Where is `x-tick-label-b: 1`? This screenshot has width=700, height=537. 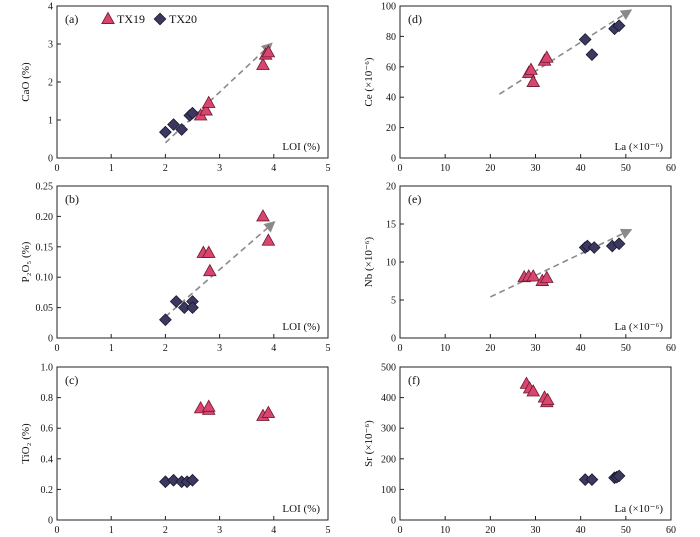 x-tick-label-b: 1 is located at coordinates (111, 348).